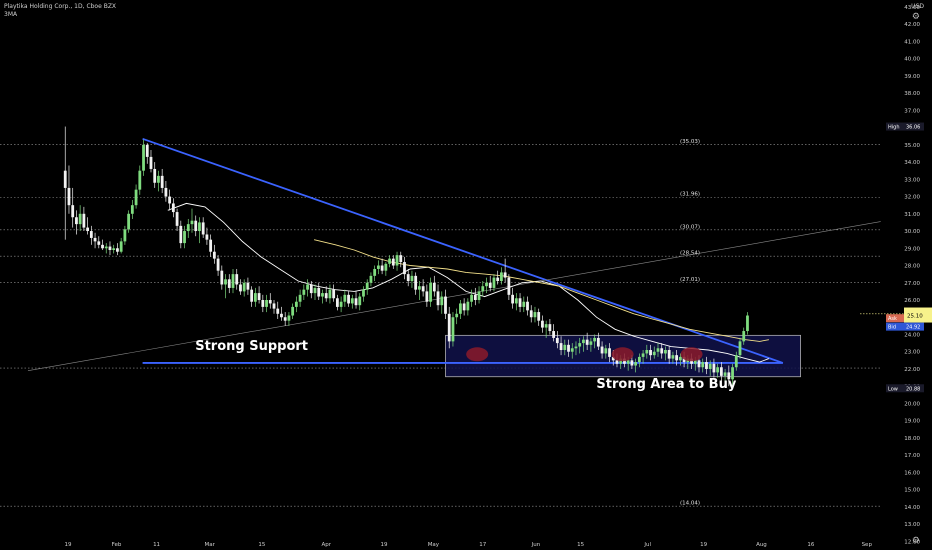  I want to click on y-tick-22: 34.00, so click(912, 163).